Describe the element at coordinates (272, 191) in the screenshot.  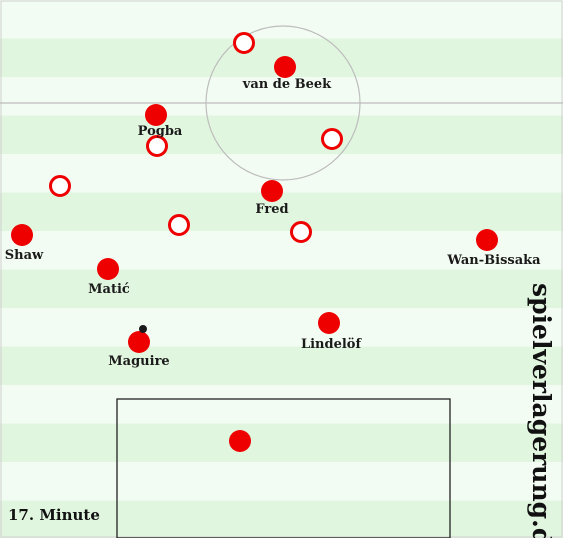
I see `player-marker-fred` at that location.